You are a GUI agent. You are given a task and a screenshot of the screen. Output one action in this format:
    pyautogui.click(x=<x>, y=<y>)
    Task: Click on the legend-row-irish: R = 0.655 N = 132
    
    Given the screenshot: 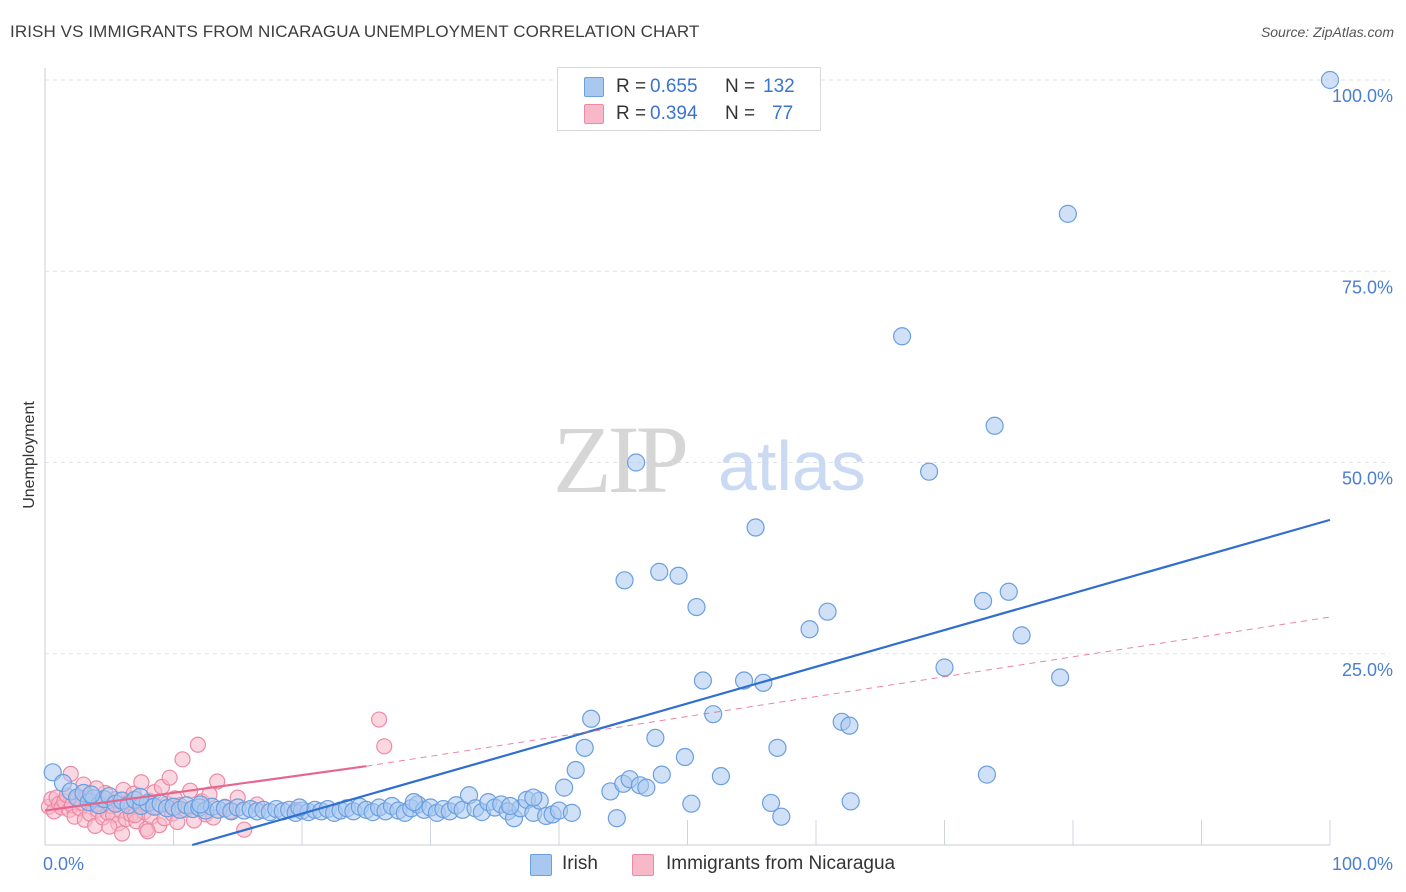 What is the action you would take?
    pyautogui.click(x=689, y=87)
    